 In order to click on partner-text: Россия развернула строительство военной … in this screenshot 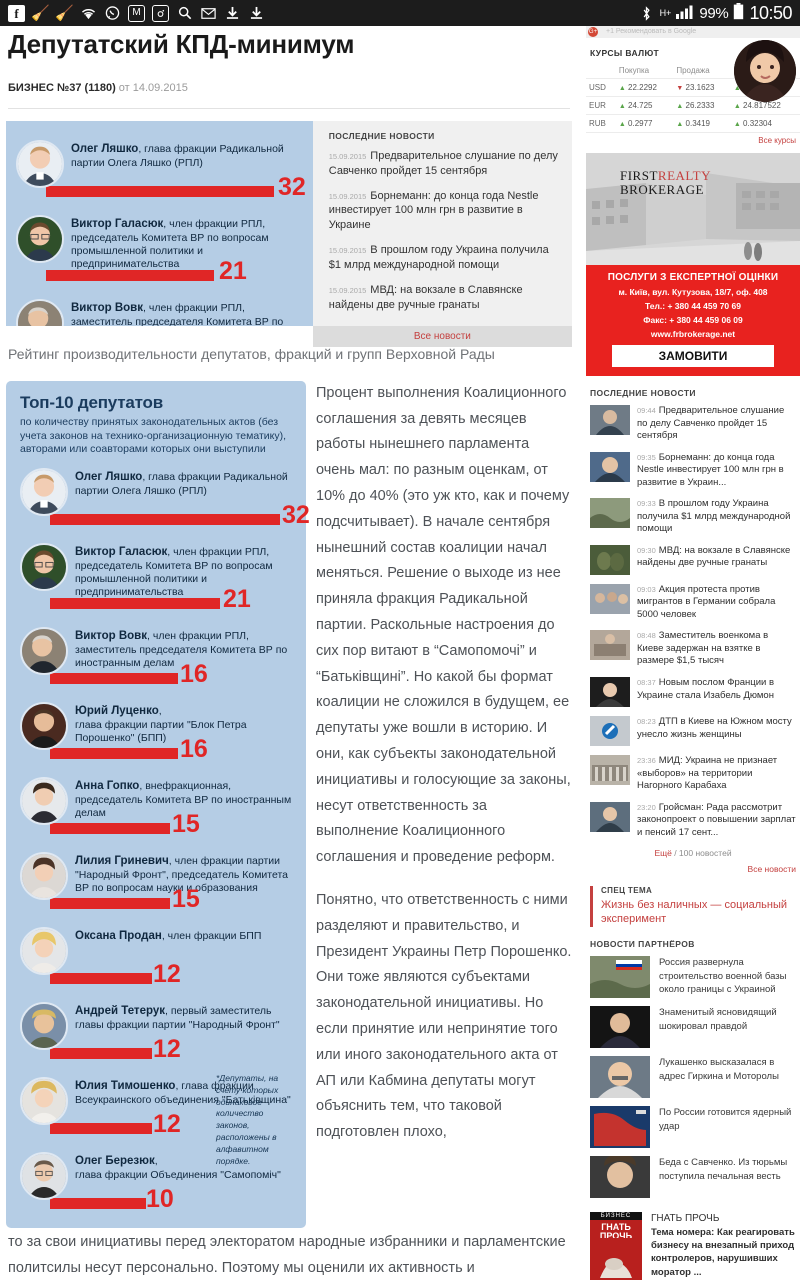, I will do `click(723, 976)`.